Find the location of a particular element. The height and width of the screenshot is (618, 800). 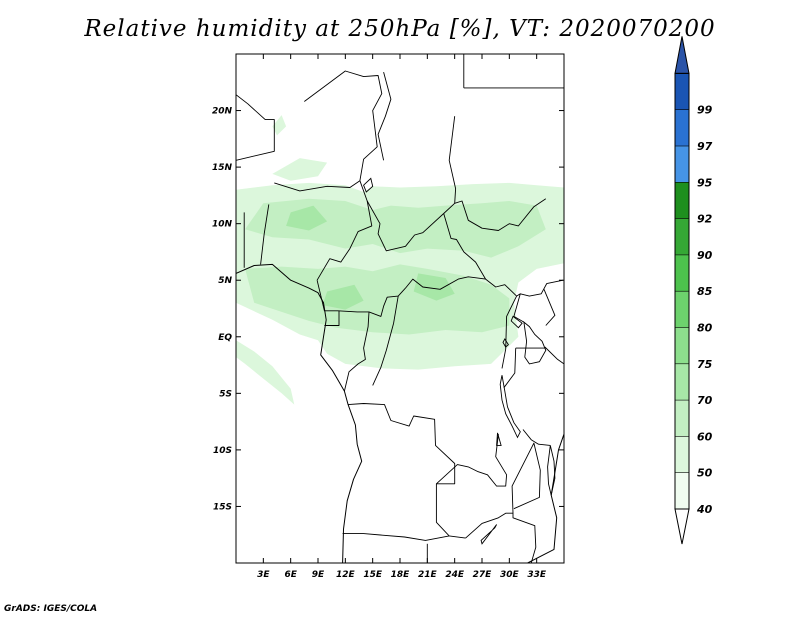

colorbar-label: 90 is located at coordinates (705, 255).